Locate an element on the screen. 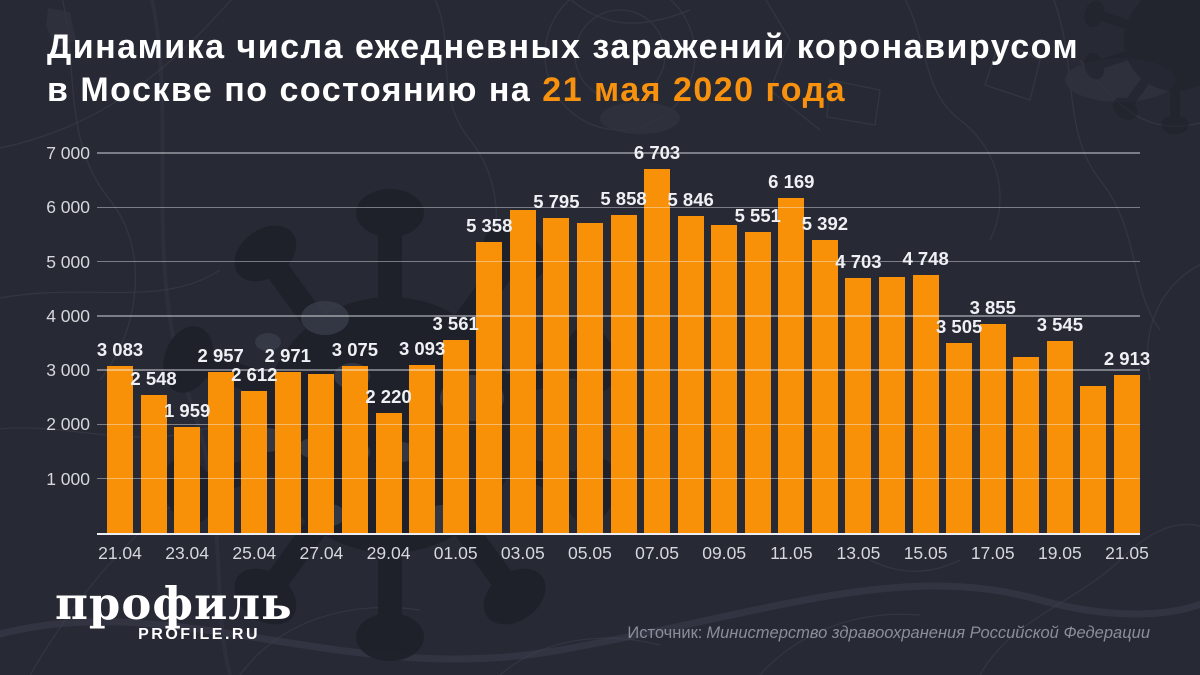 The width and height of the screenshot is (1200, 675). value-label-22.04: 2 548 is located at coordinates (153, 378).